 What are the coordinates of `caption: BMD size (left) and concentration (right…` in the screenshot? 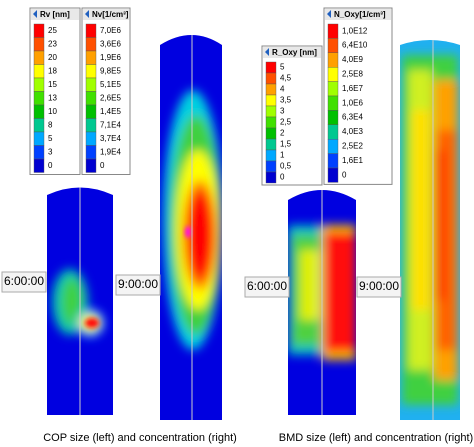 It's located at (376, 438).